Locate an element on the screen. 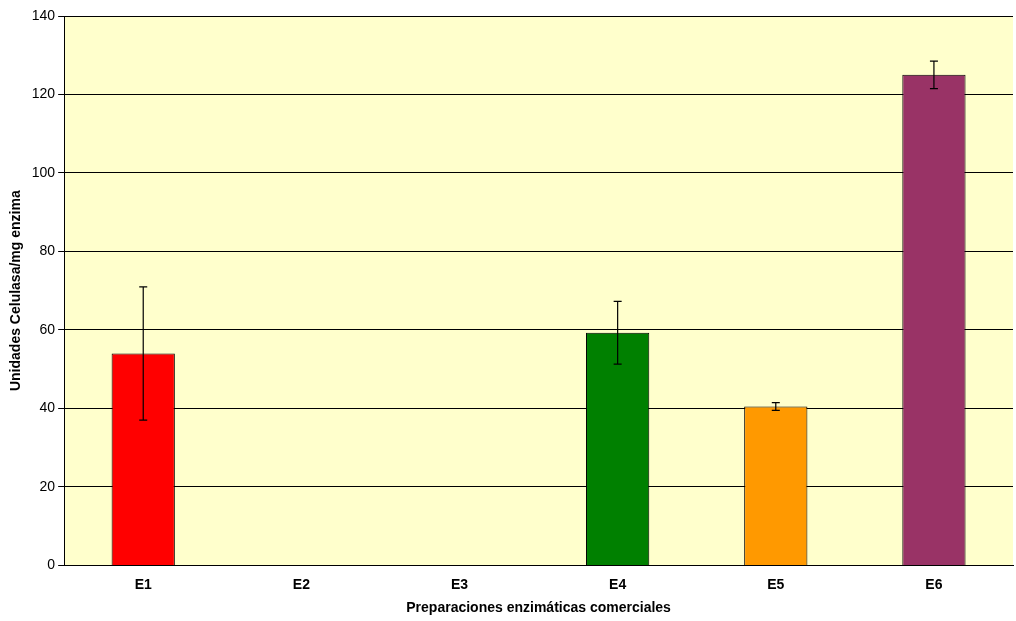  y-tick-label: 40 is located at coordinates (47, 407).